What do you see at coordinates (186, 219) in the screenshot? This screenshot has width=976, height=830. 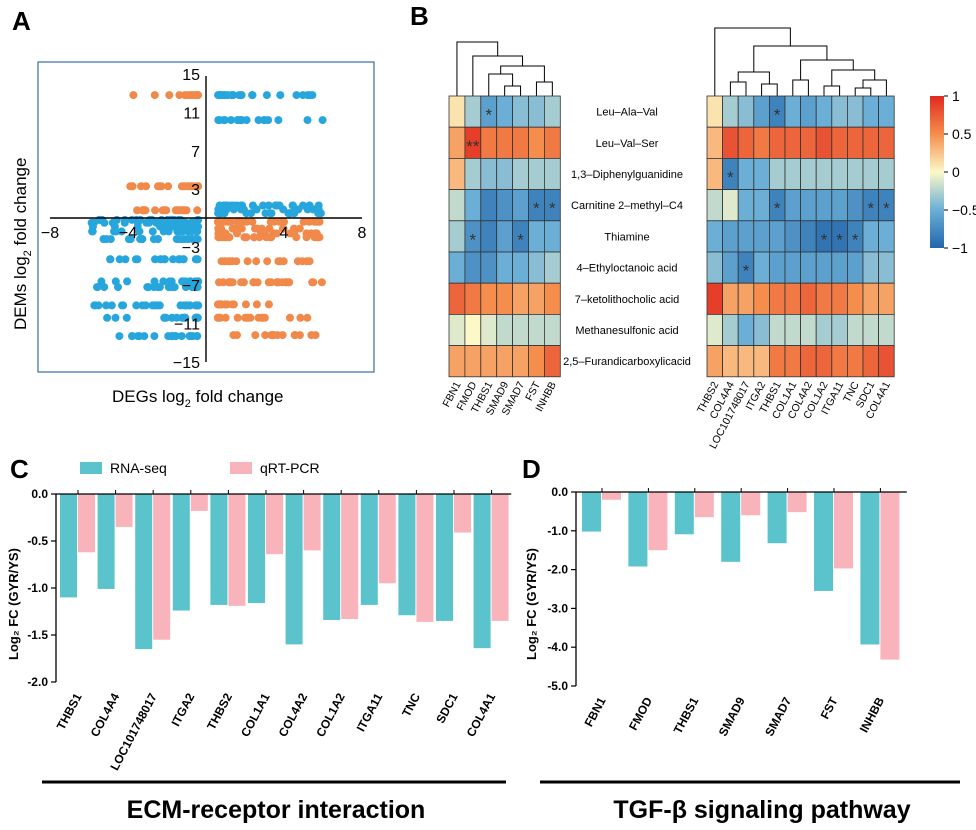 I see `scatter-y-tick-labels: 15 11 7 3 −3 −7 −11 −15` at bounding box center [186, 219].